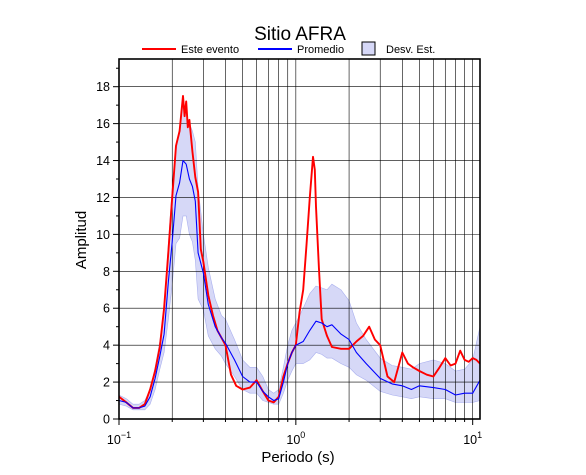  I want to click on x-tick-label: 10⁻¹, so click(119, 438).